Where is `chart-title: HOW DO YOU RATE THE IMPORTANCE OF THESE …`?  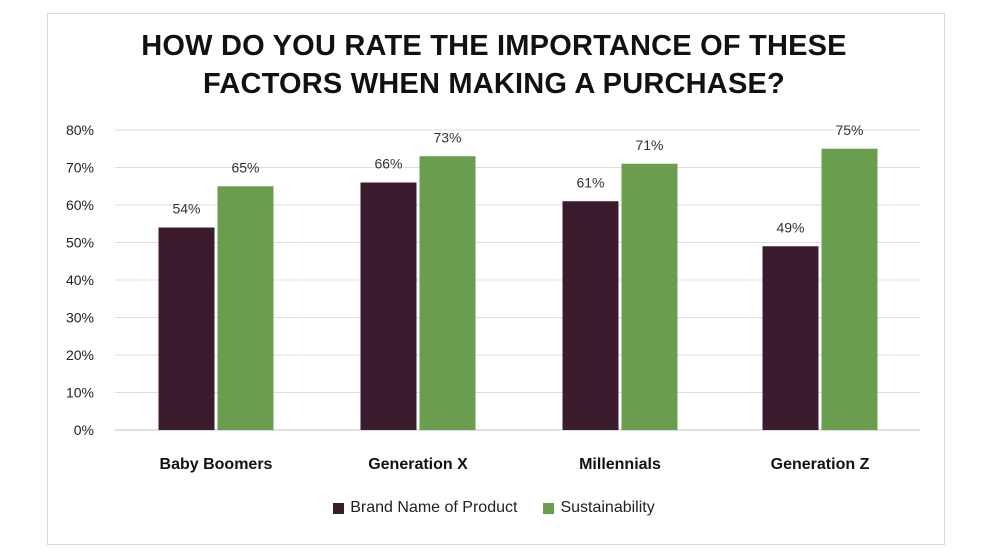
chart-title: HOW DO YOU RATE THE IMPORTANCE OF THESE … is located at coordinates (494, 65).